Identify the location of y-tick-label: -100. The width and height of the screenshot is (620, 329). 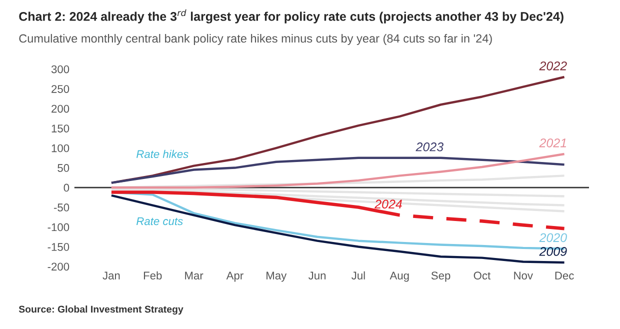
(59, 227).